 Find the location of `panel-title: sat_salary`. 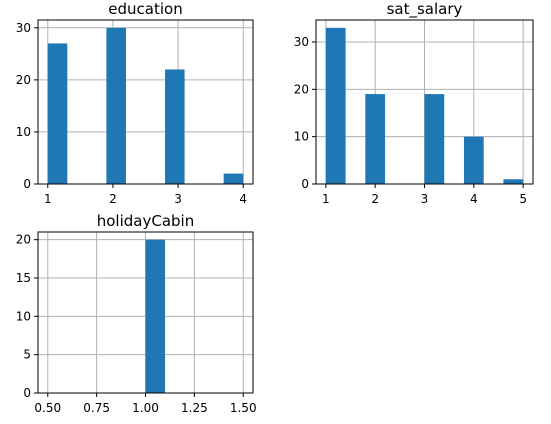

panel-title: sat_salary is located at coordinates (425, 9).